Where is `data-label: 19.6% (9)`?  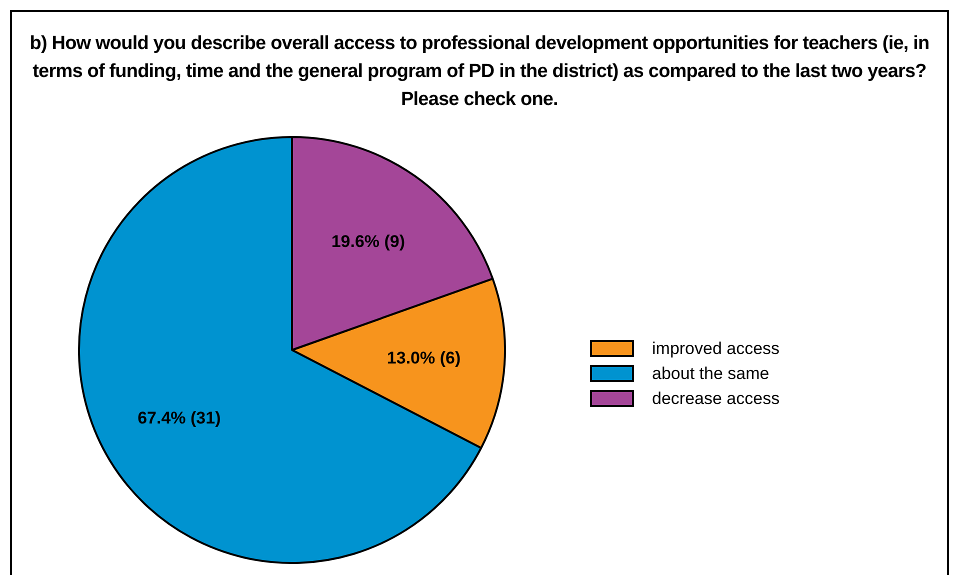
data-label: 19.6% (9) is located at coordinates (368, 241).